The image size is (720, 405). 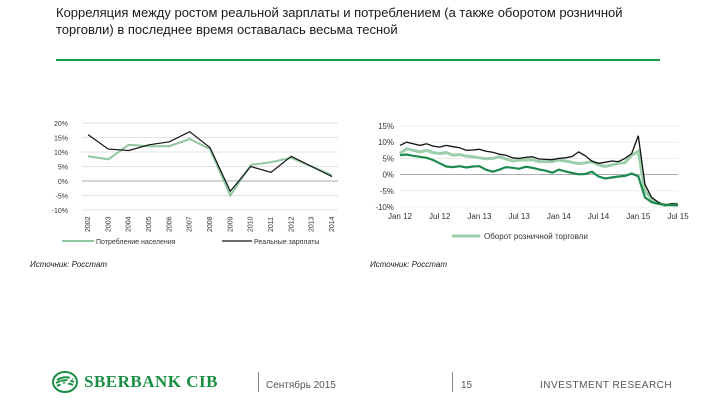 What do you see at coordinates (210, 224) in the screenshot?
I see `x-tick-label: 2008` at bounding box center [210, 224].